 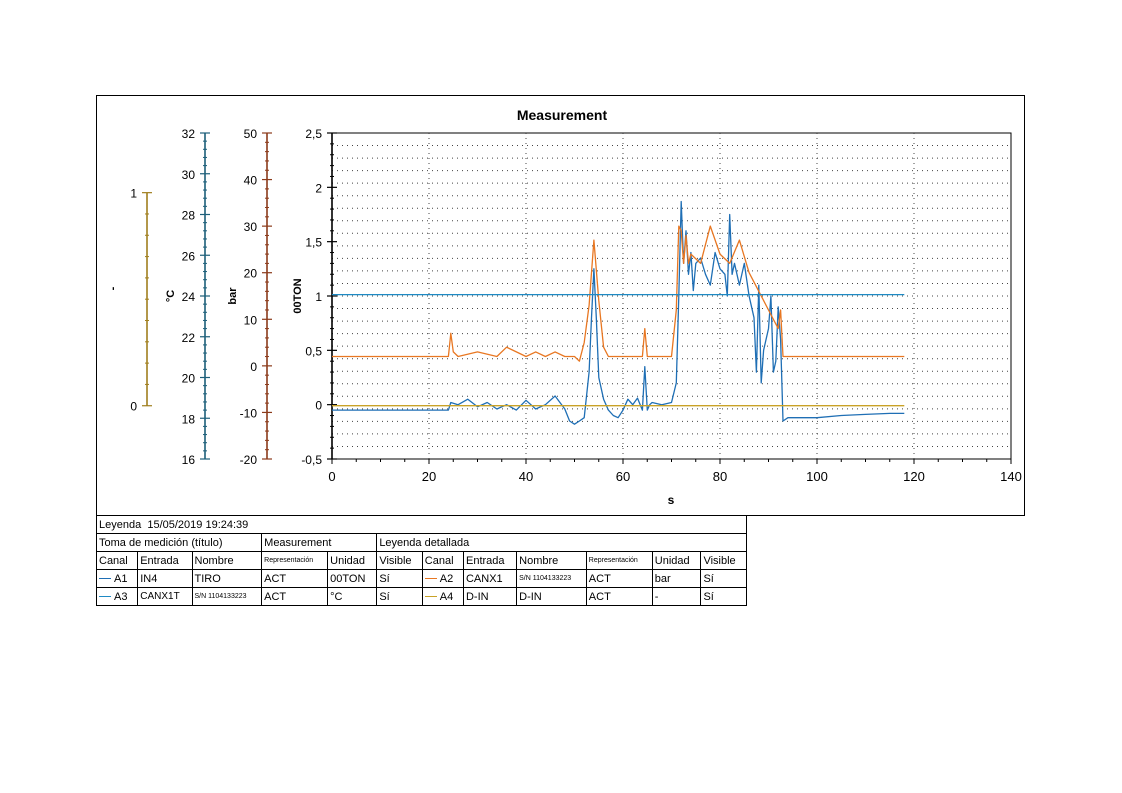 I want to click on y-axis-label-bar: bar, so click(x=233, y=296).